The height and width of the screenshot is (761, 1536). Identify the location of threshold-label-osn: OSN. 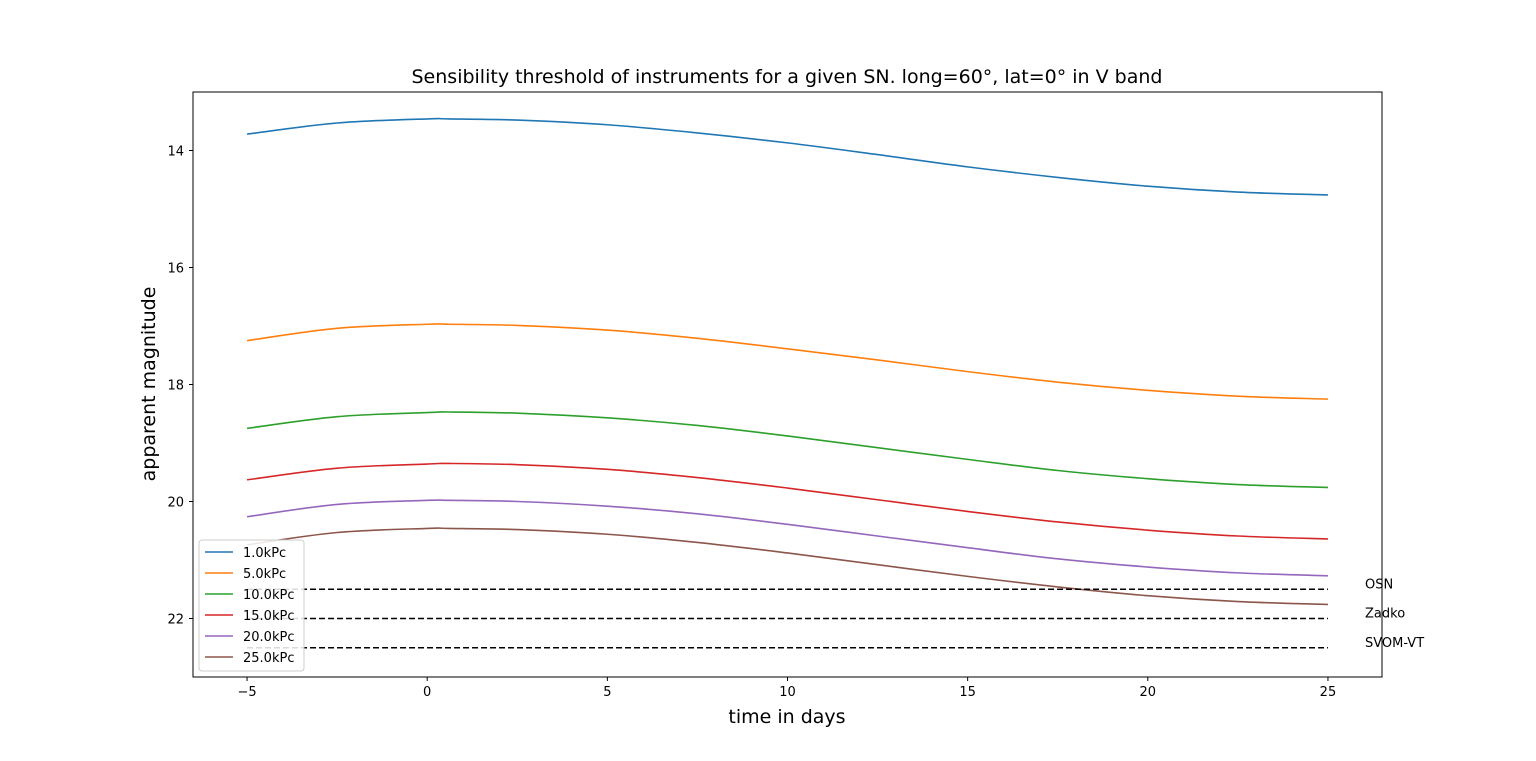
(1379, 584).